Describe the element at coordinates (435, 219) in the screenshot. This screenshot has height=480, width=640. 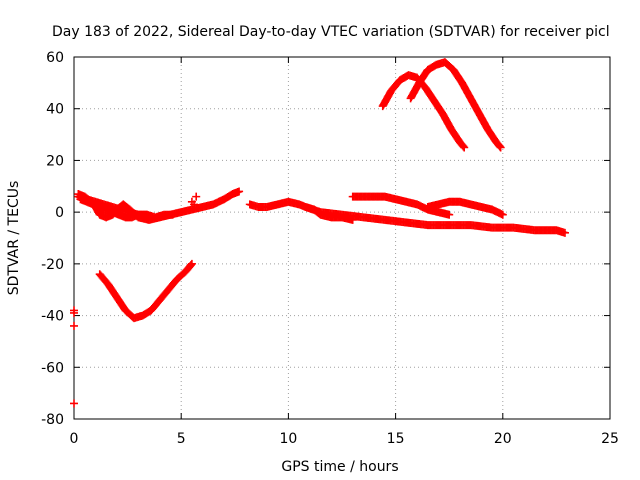
I see `series-track-f` at that location.